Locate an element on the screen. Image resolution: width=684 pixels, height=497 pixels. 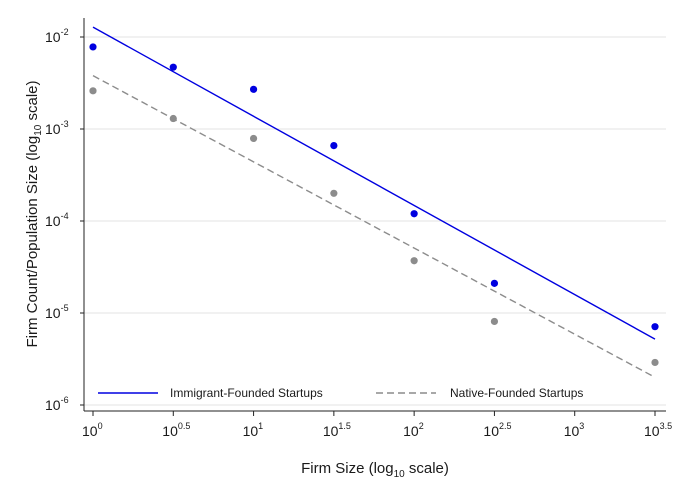
x-axis-title-suffix: scale) is located at coordinates (427, 468).